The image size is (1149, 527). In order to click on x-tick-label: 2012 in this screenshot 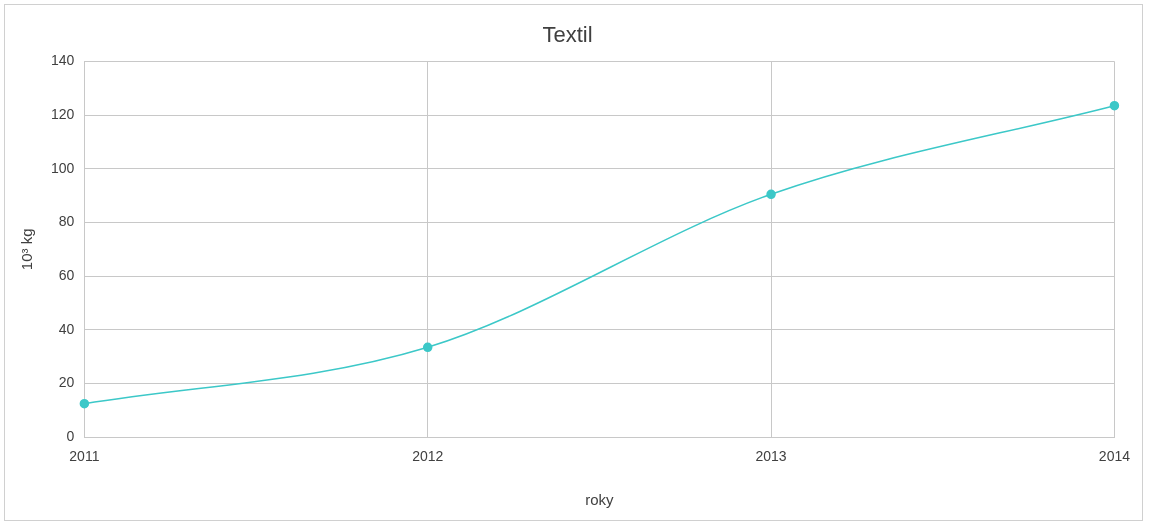, I will do `click(428, 456)`.